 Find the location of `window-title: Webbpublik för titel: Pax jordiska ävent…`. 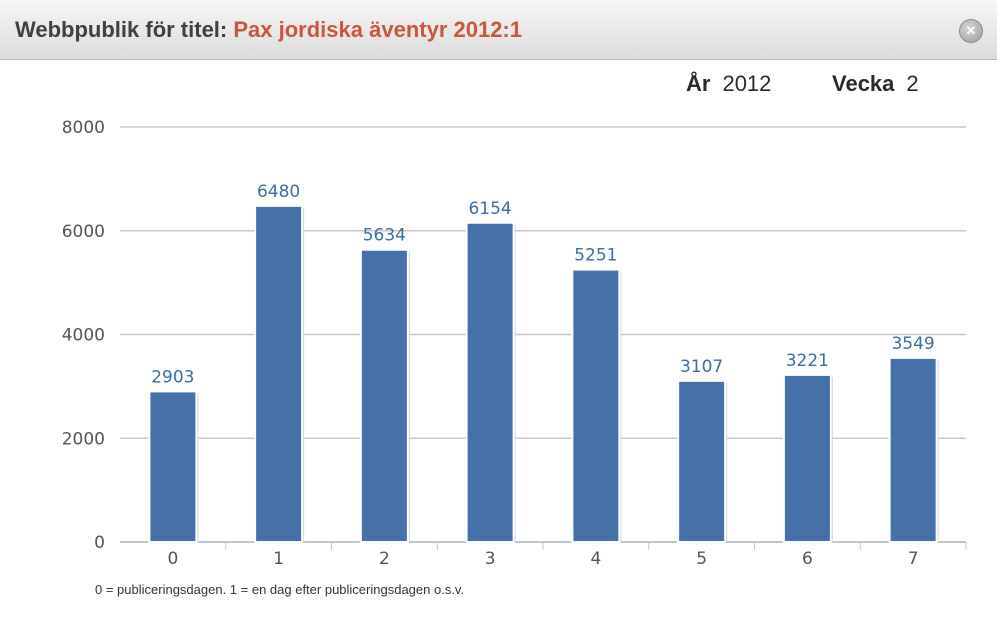

window-title: Webbpublik för titel: Pax jordiska ävent… is located at coordinates (268, 30).